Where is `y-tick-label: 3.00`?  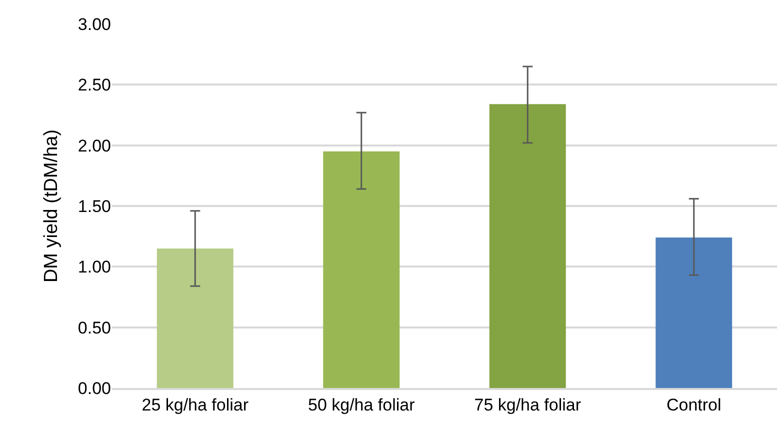 y-tick-label: 3.00 is located at coordinates (94, 24).